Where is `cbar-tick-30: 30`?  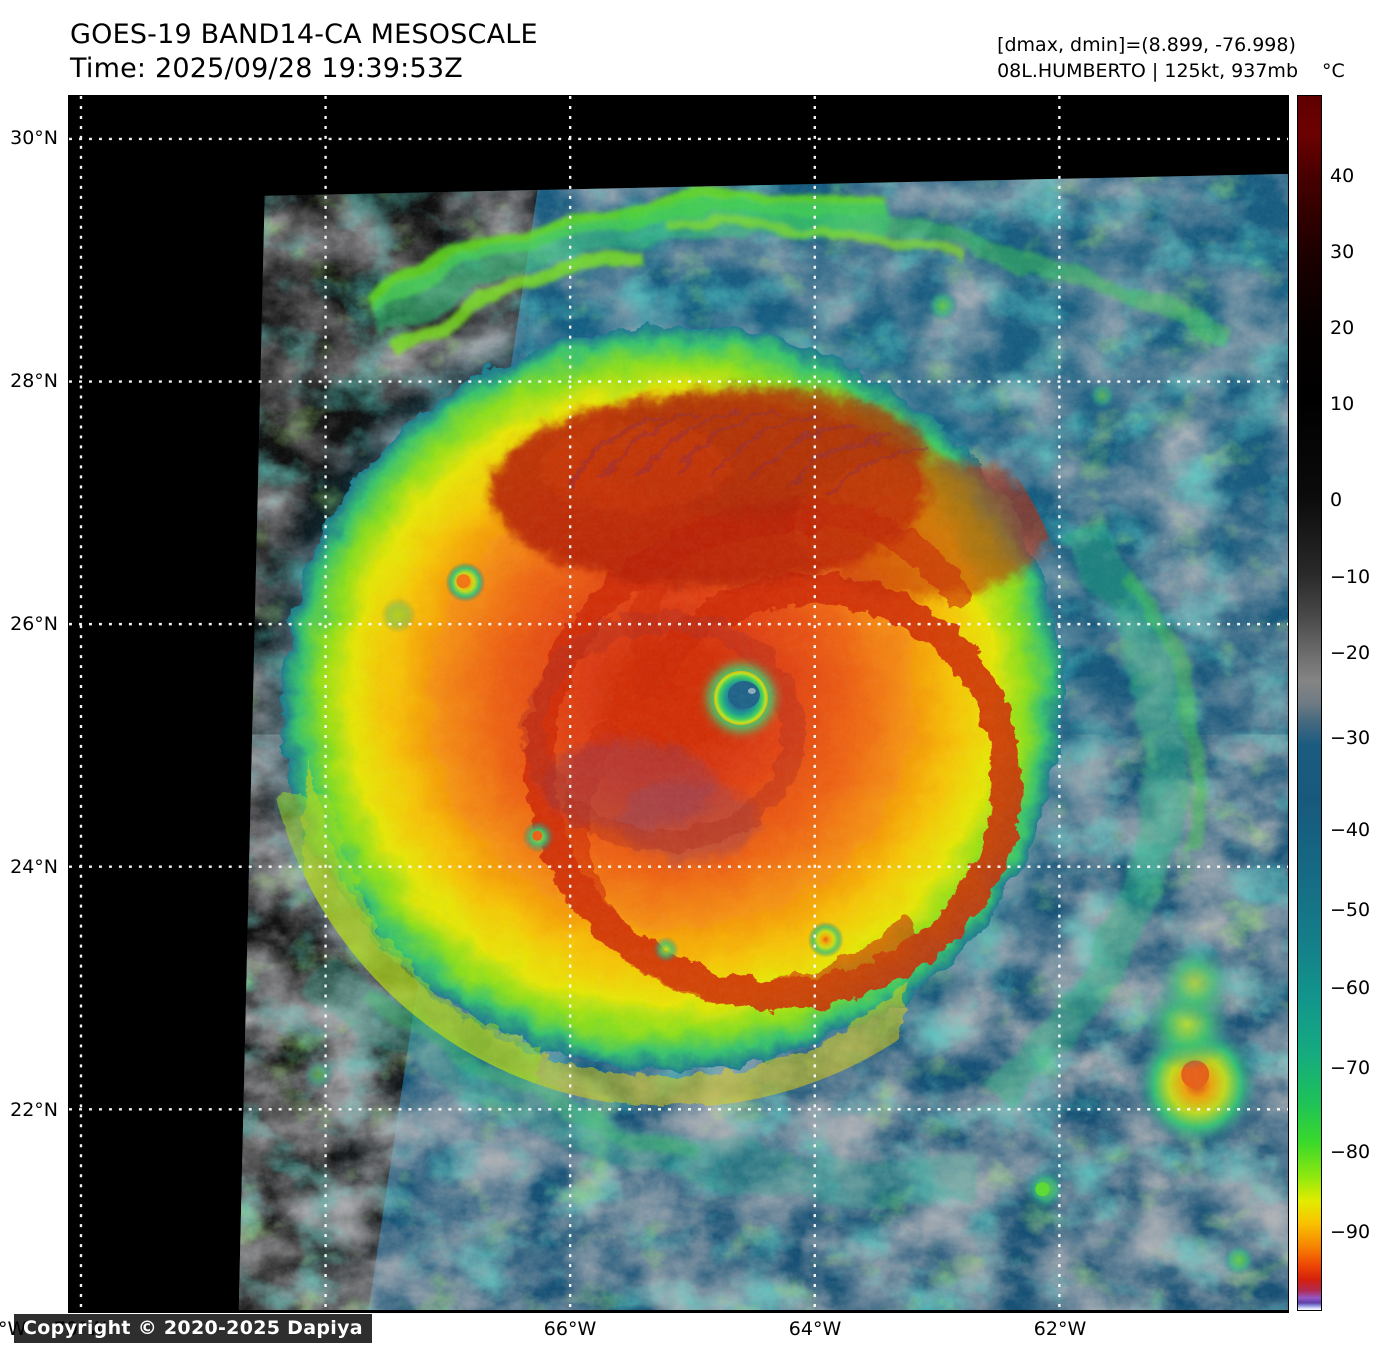 cbar-tick-30: 30 is located at coordinates (1342, 252).